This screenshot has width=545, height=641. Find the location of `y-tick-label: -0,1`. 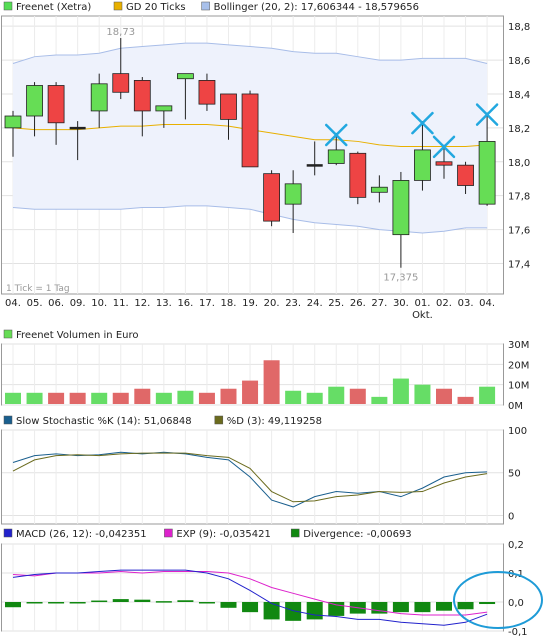

y-tick-label: -0,1 is located at coordinates (518, 632).